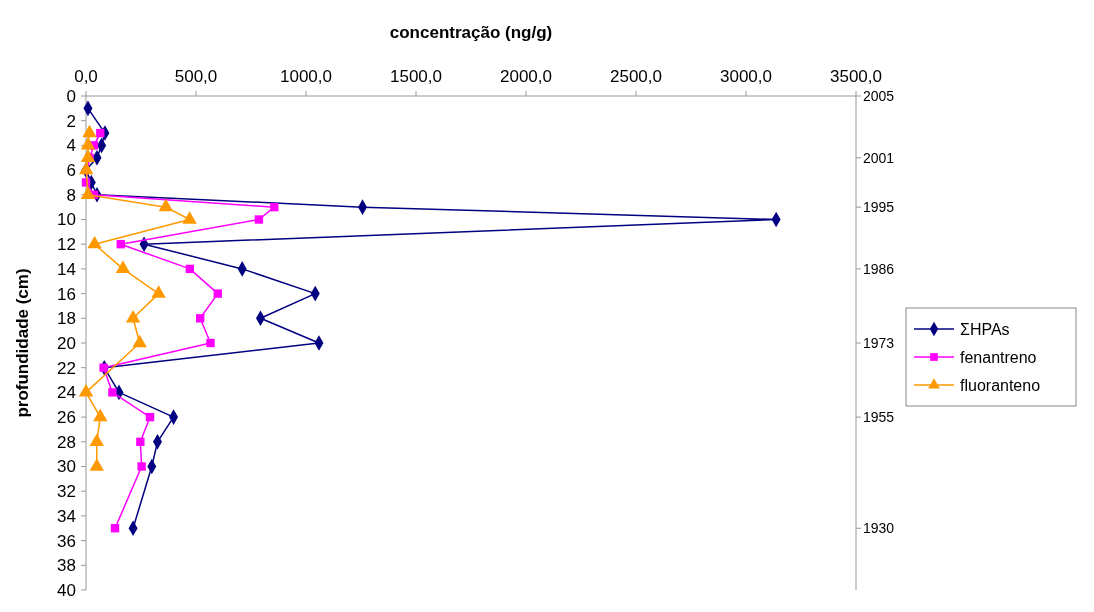 The height and width of the screenshot is (612, 1094). What do you see at coordinates (471, 32) in the screenshot?
I see `x-axis-title: concentração (ng/g)` at bounding box center [471, 32].